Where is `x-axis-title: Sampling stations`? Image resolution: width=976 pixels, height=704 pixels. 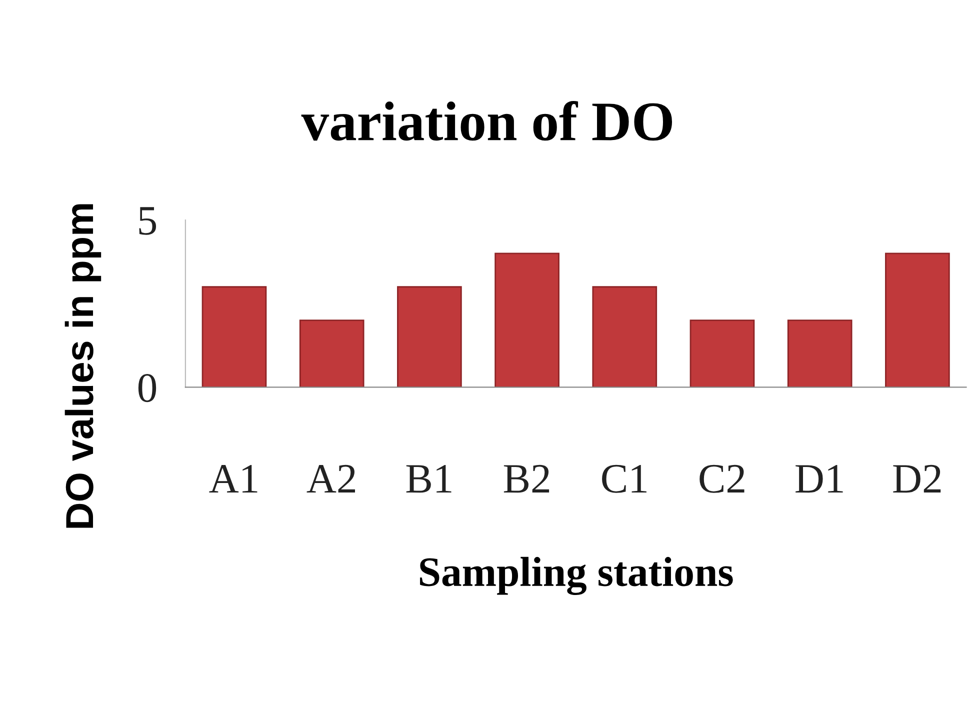 x-axis-title: Sampling stations is located at coordinates (576, 576).